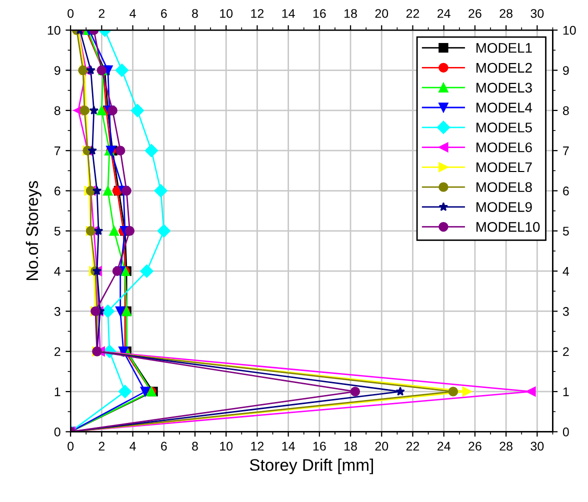 The height and width of the screenshot is (502, 588). I want to click on x-tick-label: 30, so click(537, 446).